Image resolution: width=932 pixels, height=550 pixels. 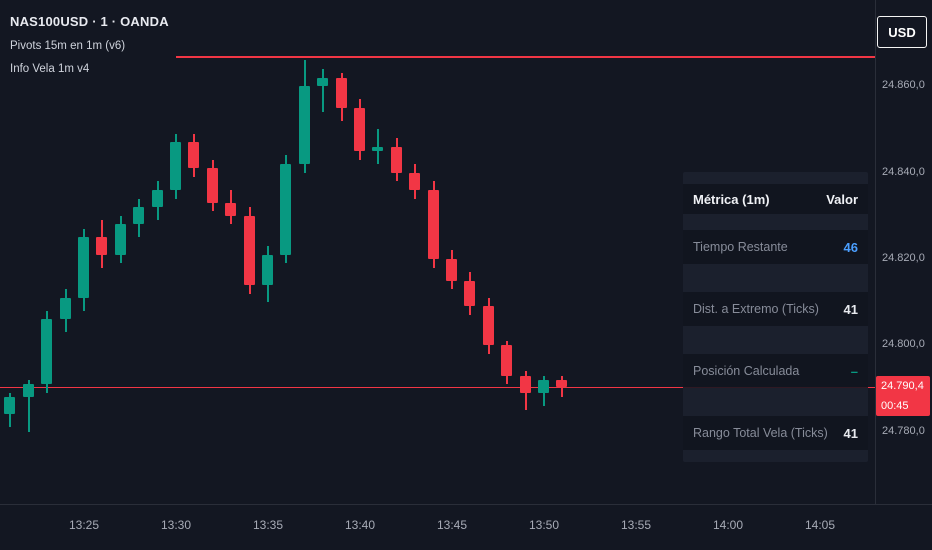 I want to click on indicator-label-pivots: Pivots 15m en 1m (v6), so click(x=68, y=46).